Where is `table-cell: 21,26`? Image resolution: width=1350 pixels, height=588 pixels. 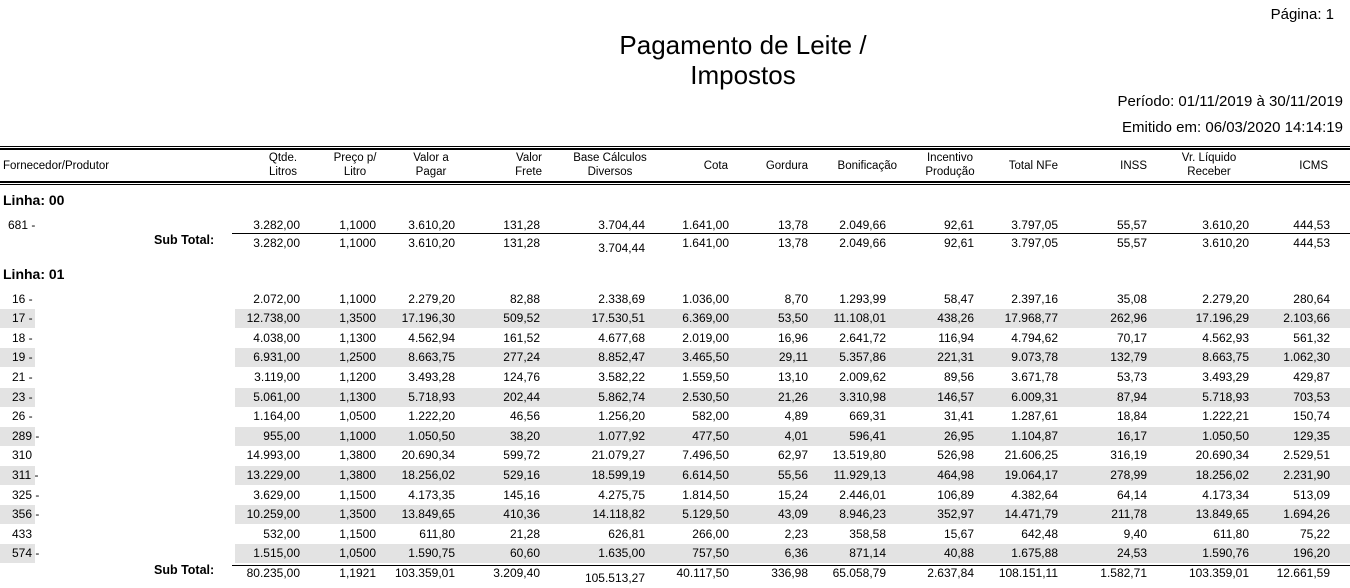
table-cell: 21,26 is located at coordinates (792, 396).